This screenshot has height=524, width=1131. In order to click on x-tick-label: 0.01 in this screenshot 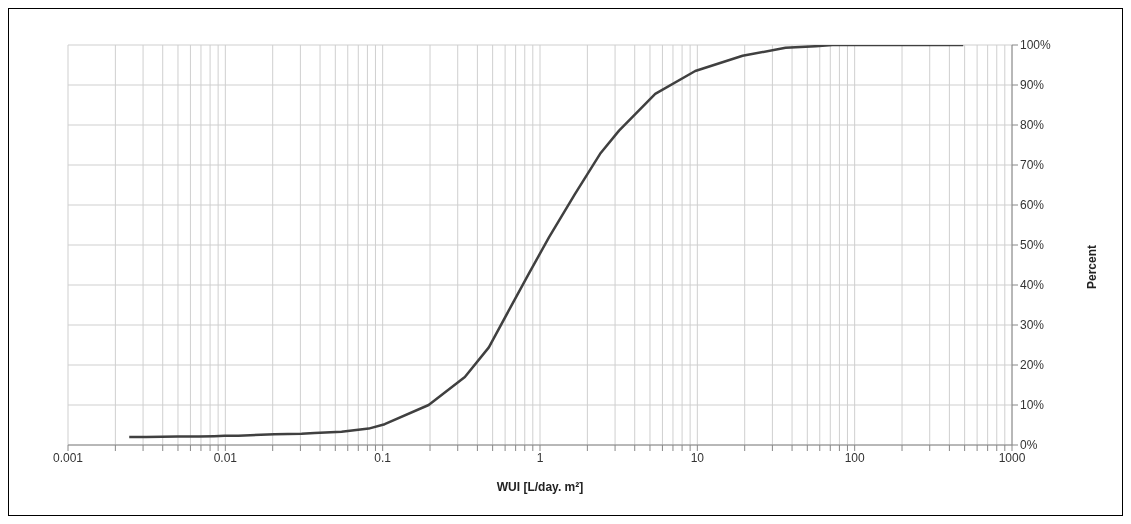, I will do `click(225, 457)`.